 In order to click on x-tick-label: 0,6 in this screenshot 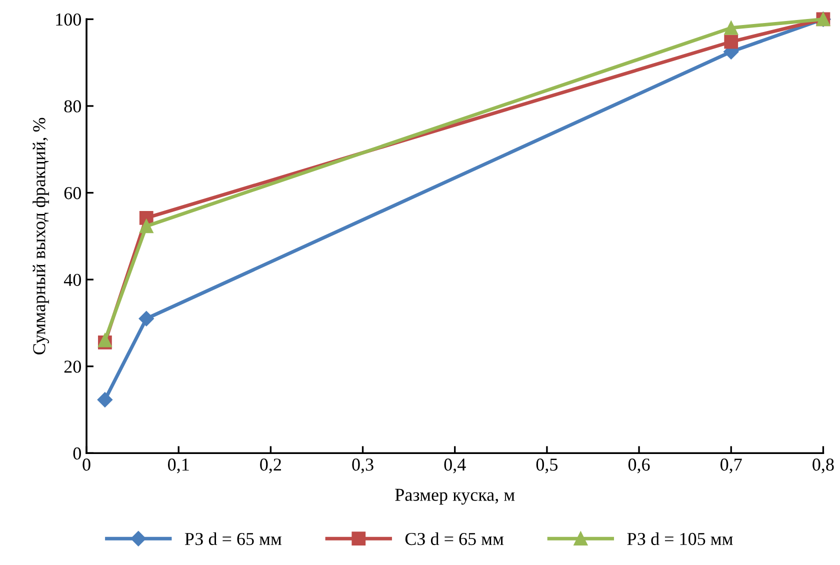, I will do `click(639, 466)`.